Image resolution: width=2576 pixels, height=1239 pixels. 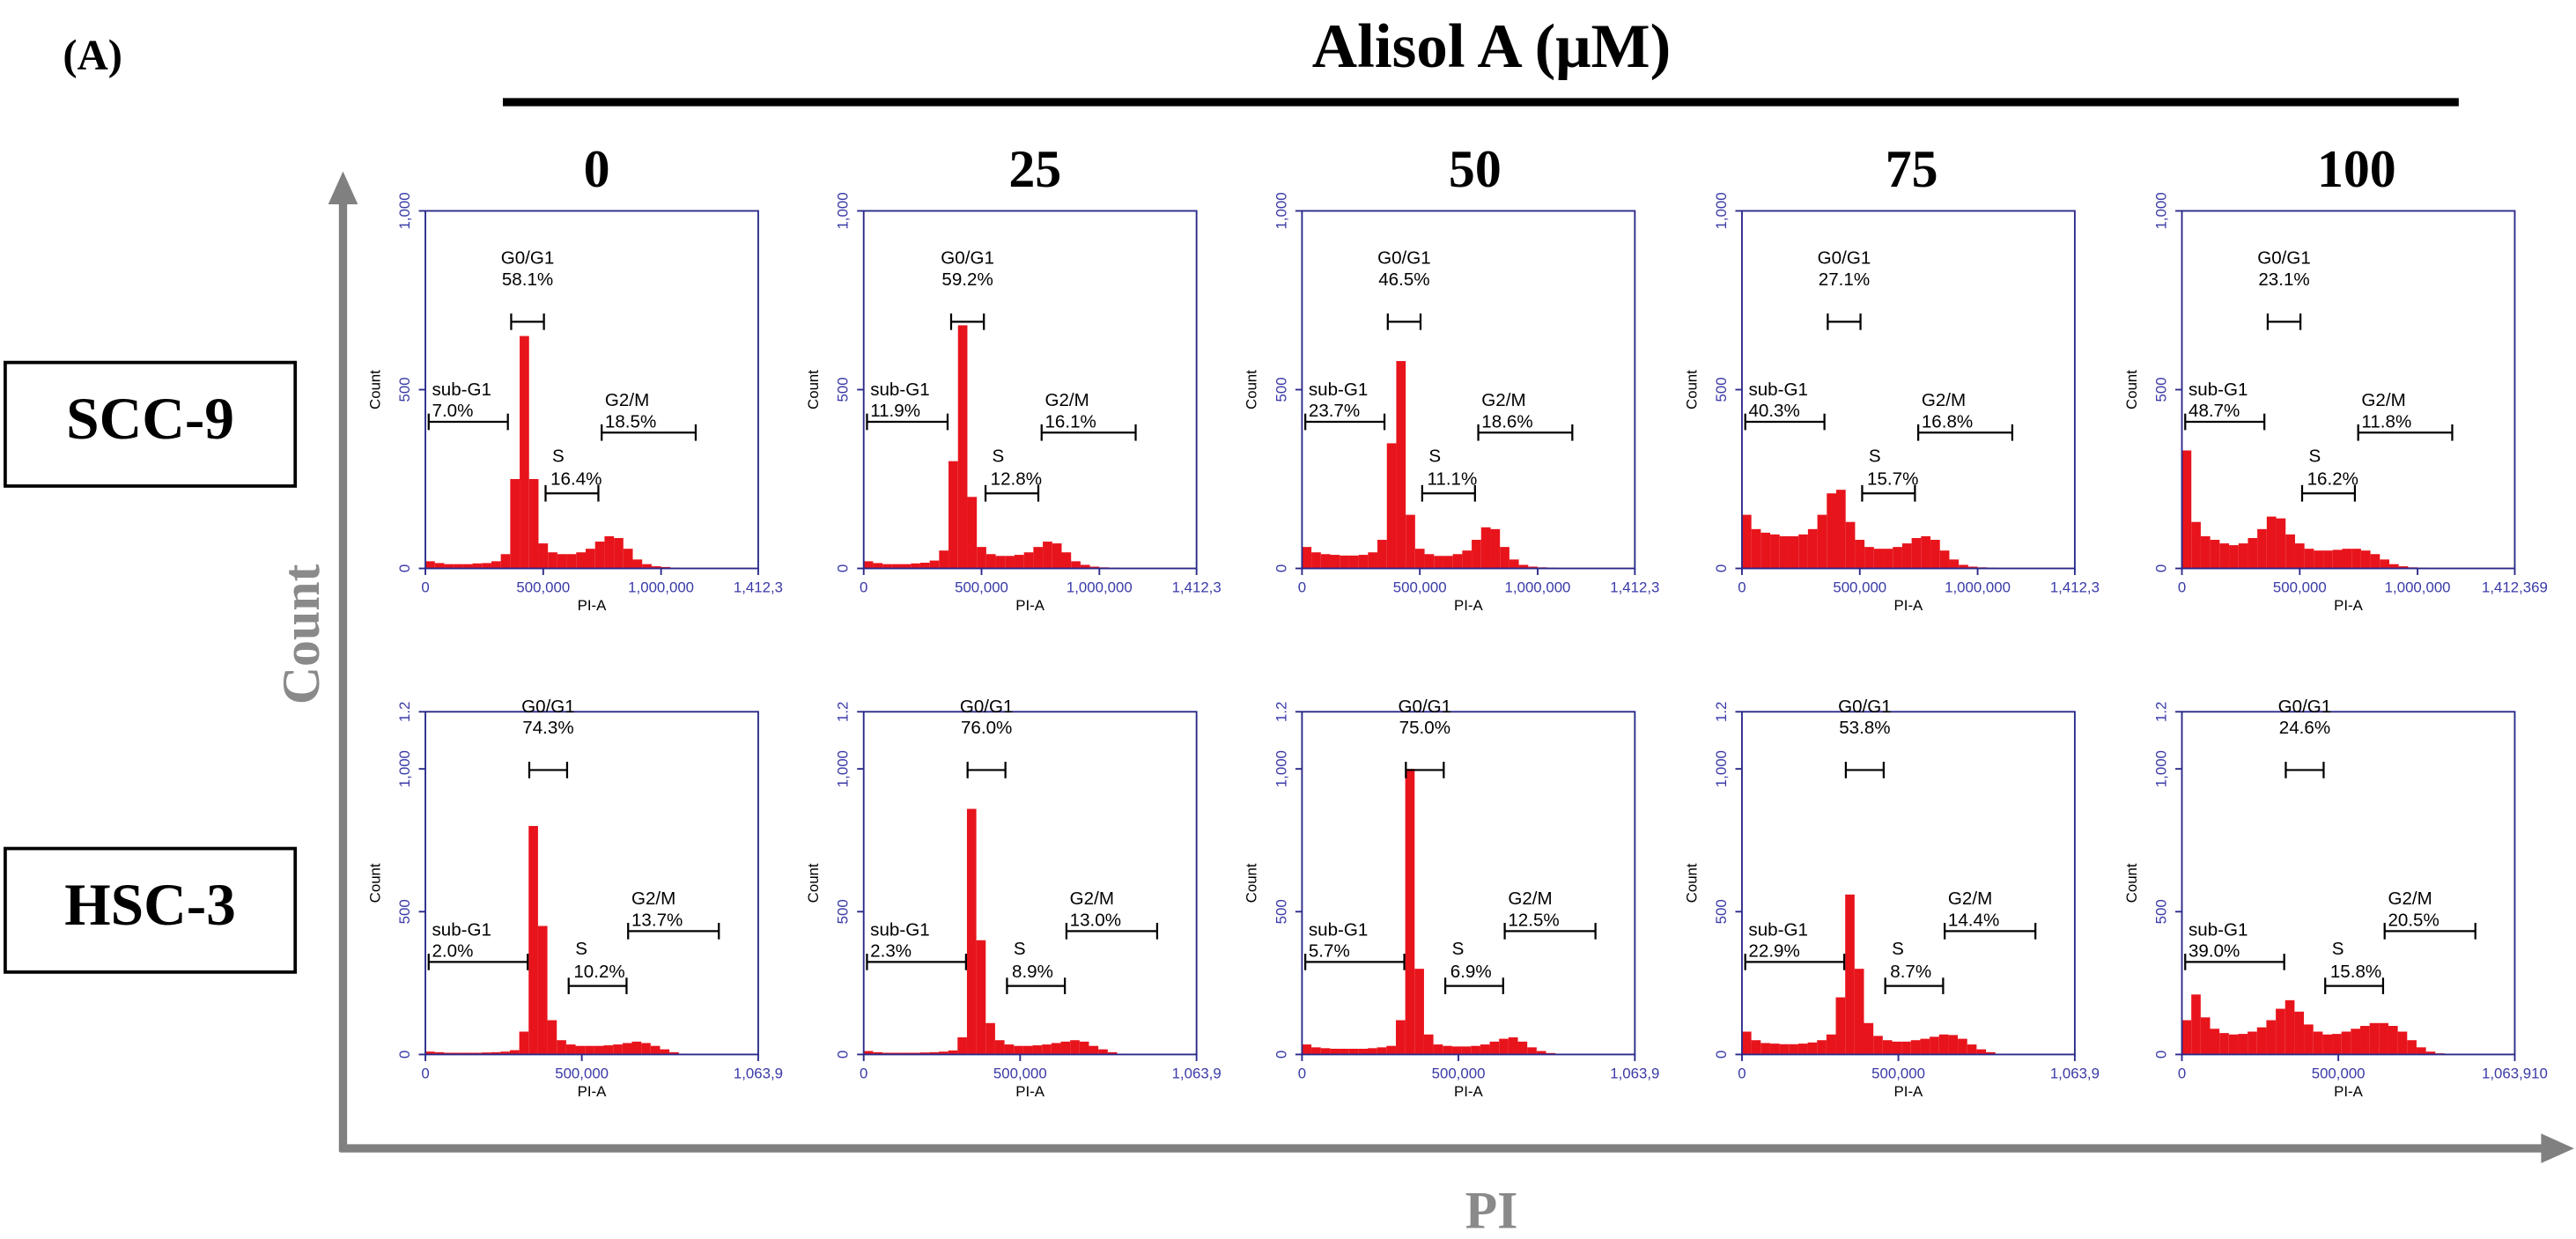 I want to click on gate-percent: 39.0%, so click(x=2214, y=951).